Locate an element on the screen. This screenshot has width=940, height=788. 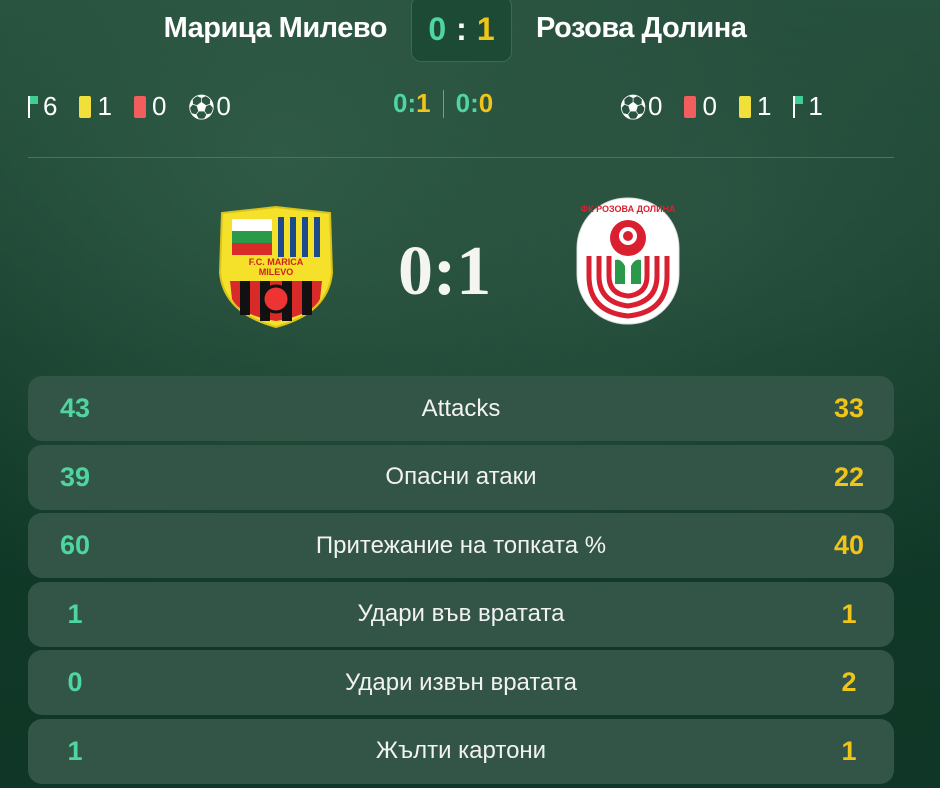
home-yellow: 1 is located at coordinates (104, 106).